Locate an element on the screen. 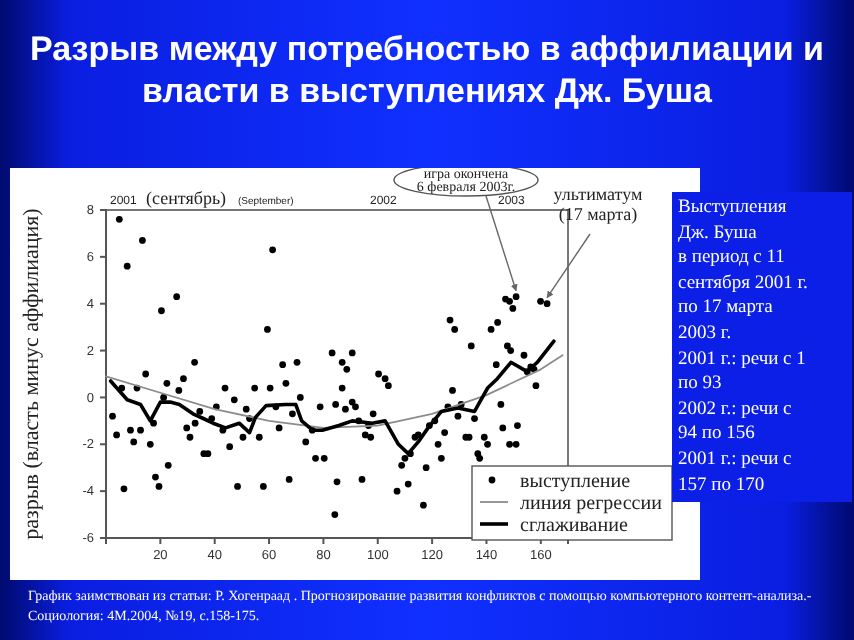  legend-label: сглаживание is located at coordinates (574, 526).